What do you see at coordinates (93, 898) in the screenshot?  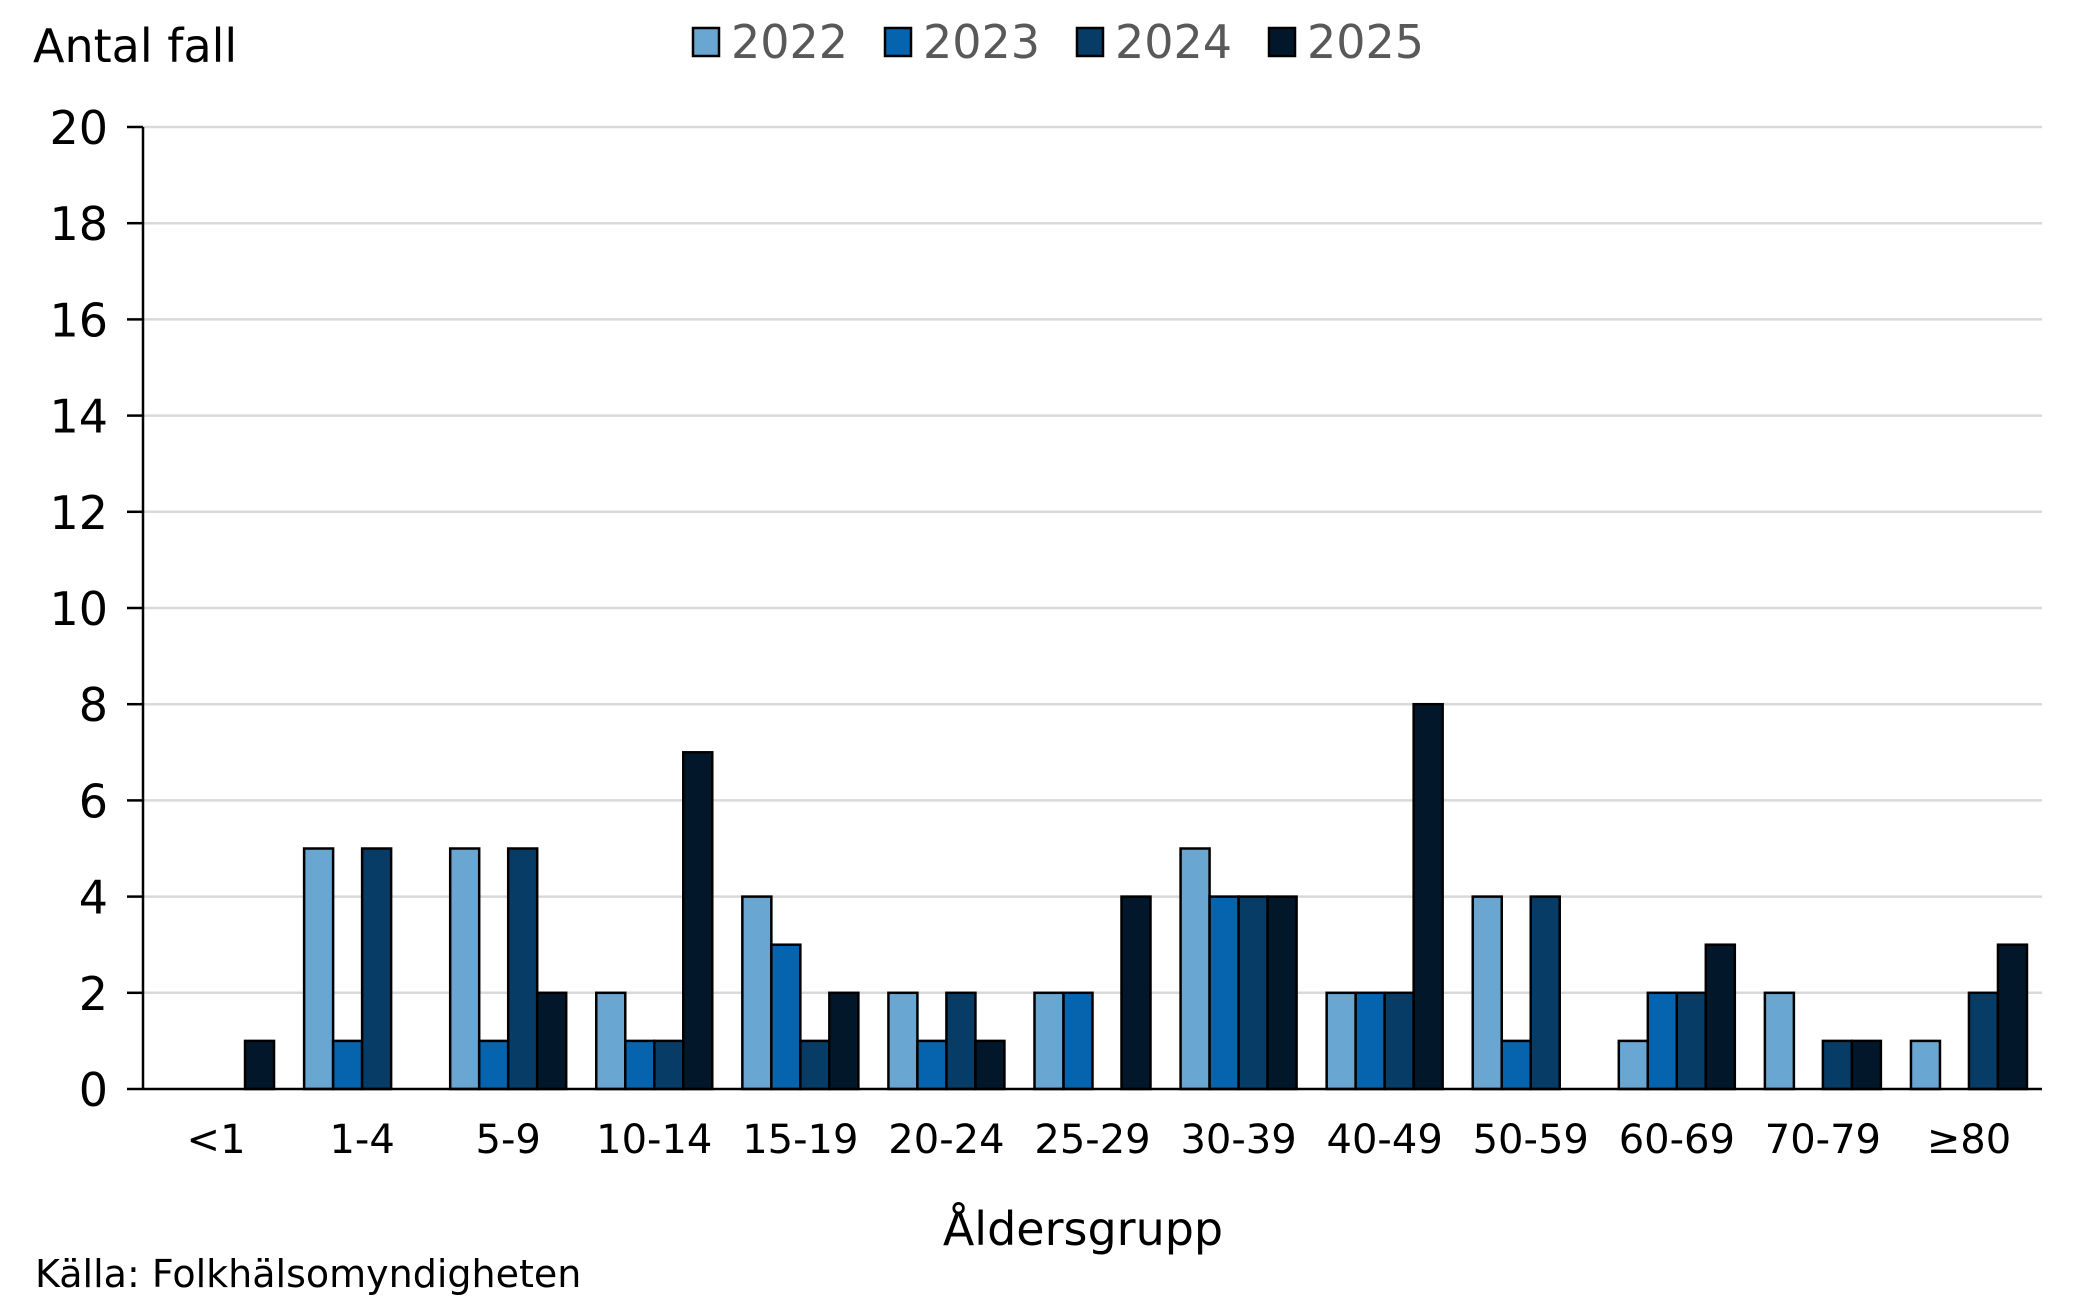 I see `y-tick-label: 4` at bounding box center [93, 898].